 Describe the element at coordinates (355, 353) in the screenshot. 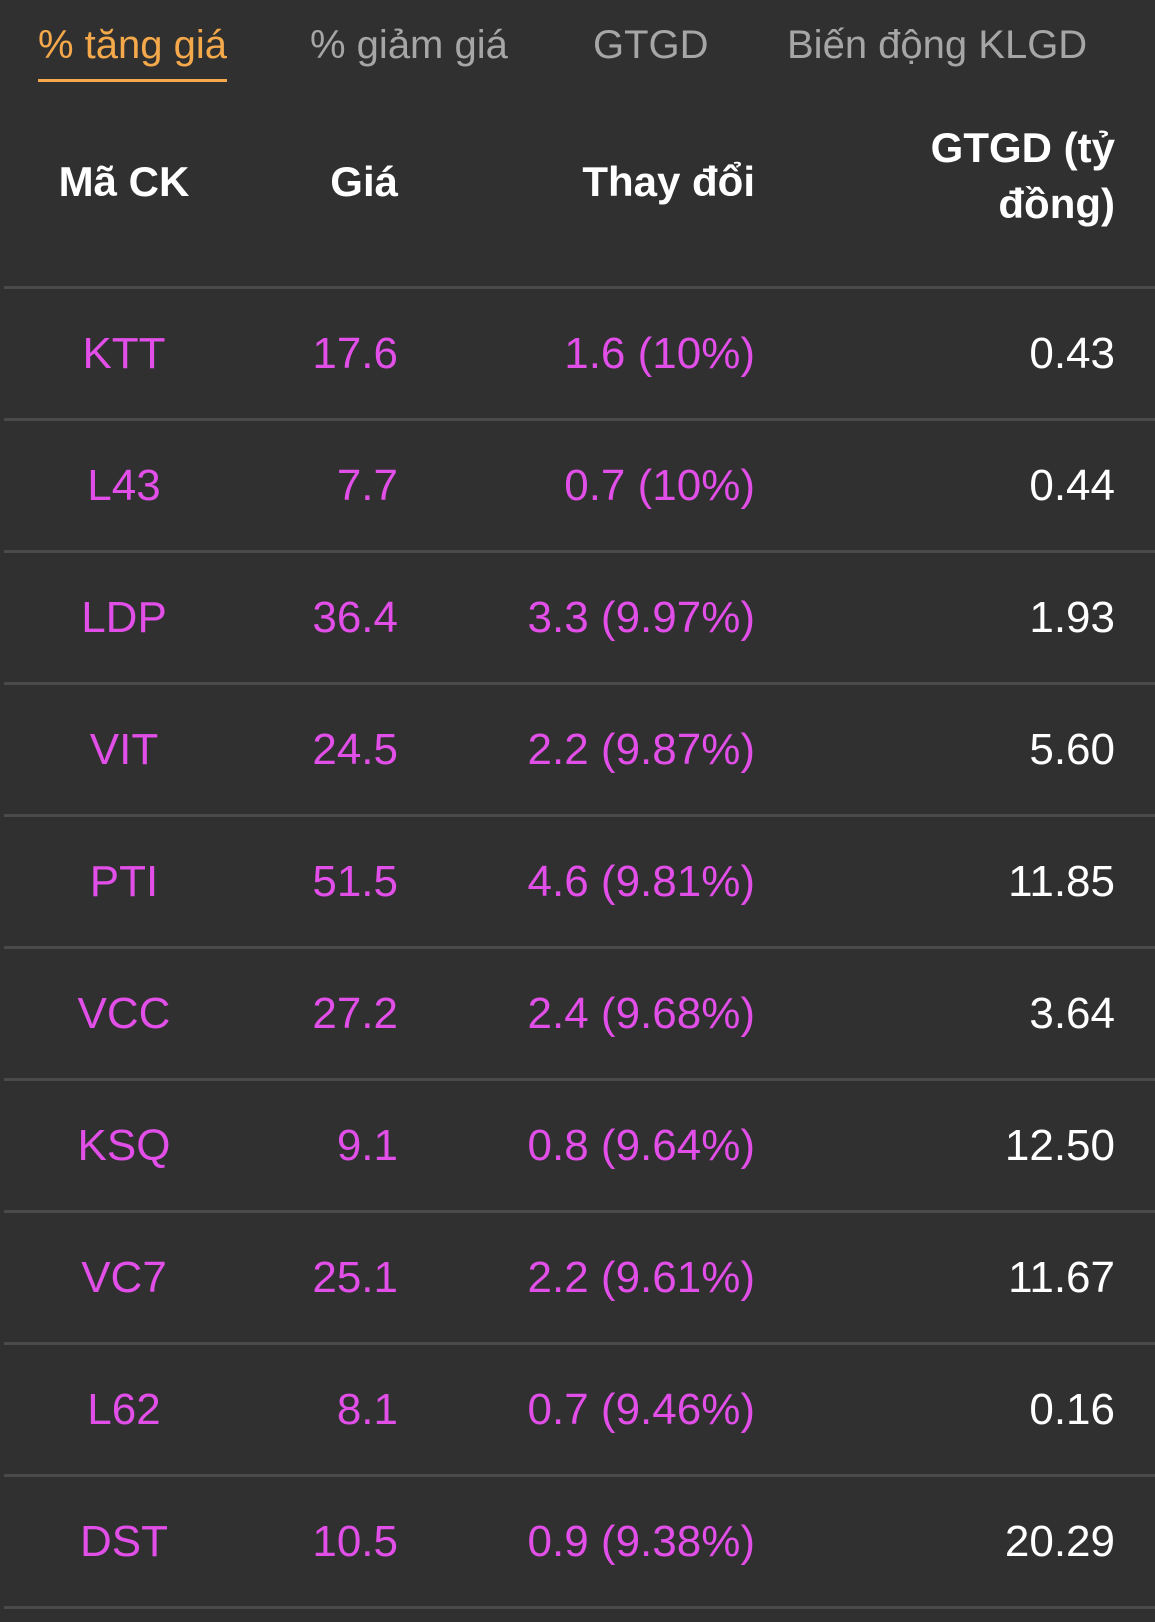

I see `stock-price: 17.6` at that location.